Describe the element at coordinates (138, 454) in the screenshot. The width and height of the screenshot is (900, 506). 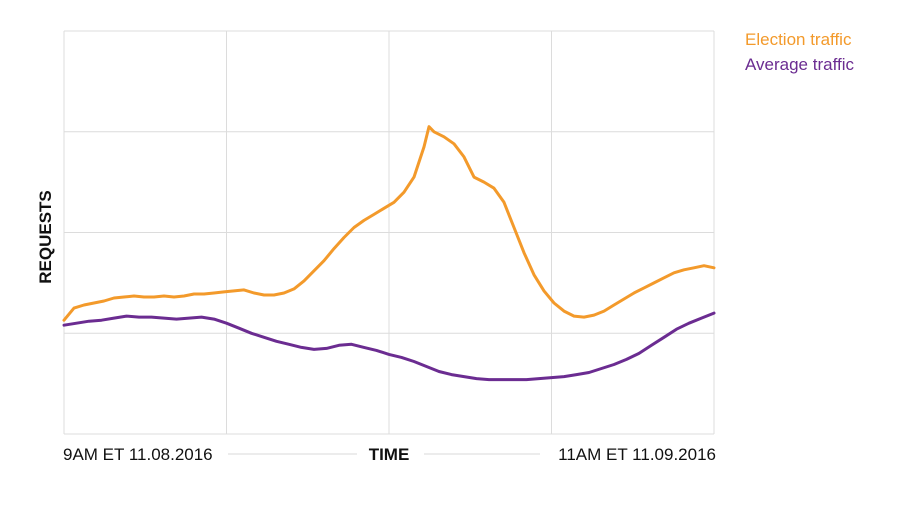
I see `x-tick-label-start: 9AM ET 11.08.2016` at that location.